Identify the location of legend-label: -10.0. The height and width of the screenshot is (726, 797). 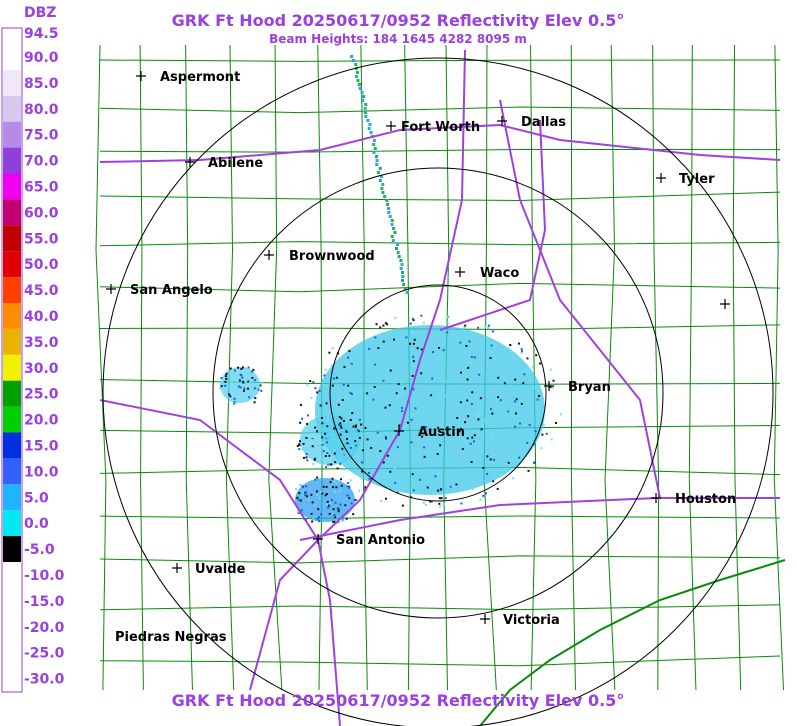
(44, 576).